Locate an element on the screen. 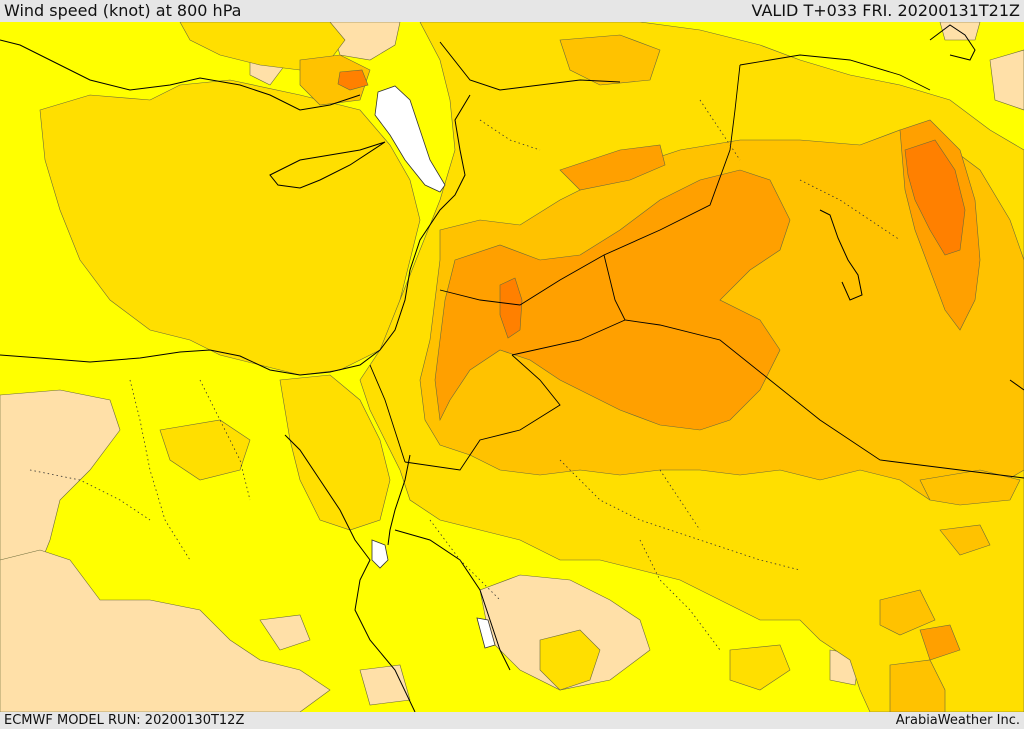 This screenshot has height=729, width=1024. model-run: ECMWF MODEL RUN: 20200130T12Z is located at coordinates (124, 720).